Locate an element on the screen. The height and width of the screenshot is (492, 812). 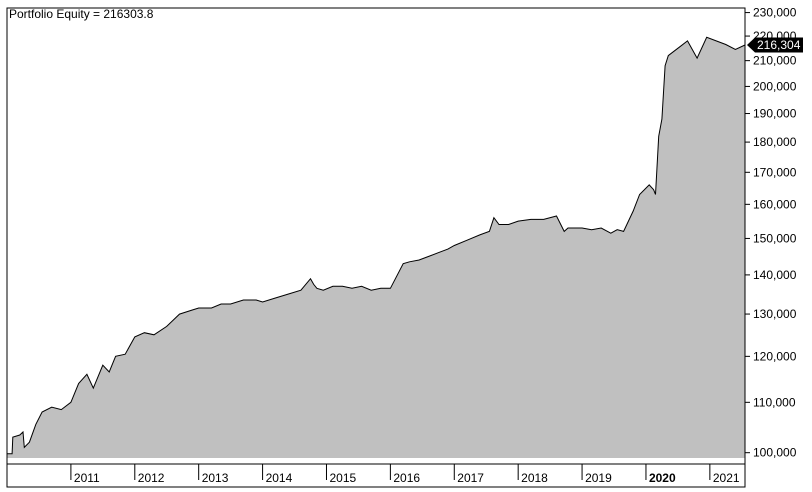
last-value-marker: 216,304 is located at coordinates (775, 45).